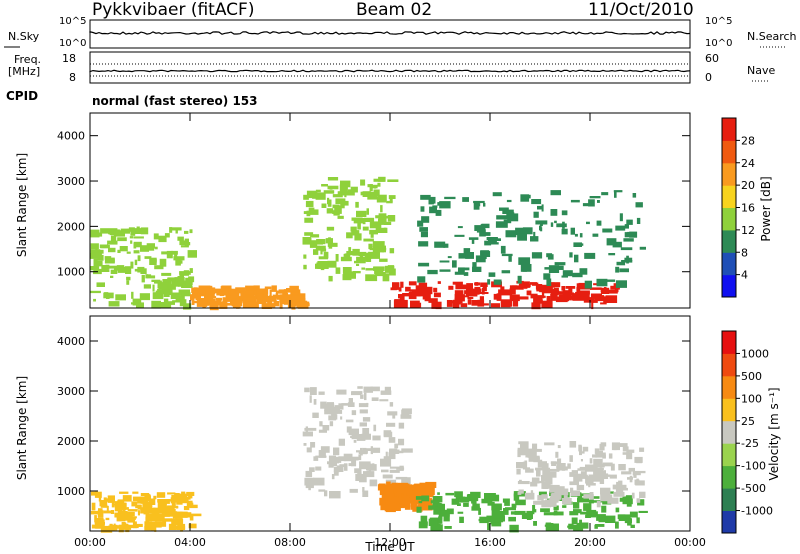  What do you see at coordinates (747, 432) in the screenshot?
I see `velocity-colorbar: 1000 500 100 25 -25 -100 -500 -1000` at bounding box center [747, 432].